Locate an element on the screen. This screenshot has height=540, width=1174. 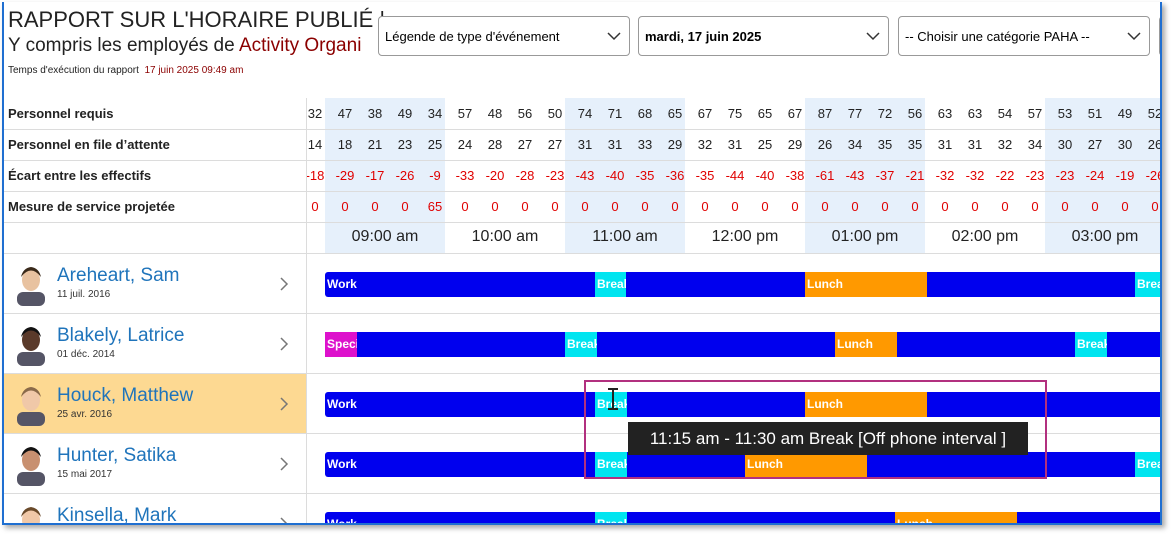
avatar is located at coordinates (31, 466).